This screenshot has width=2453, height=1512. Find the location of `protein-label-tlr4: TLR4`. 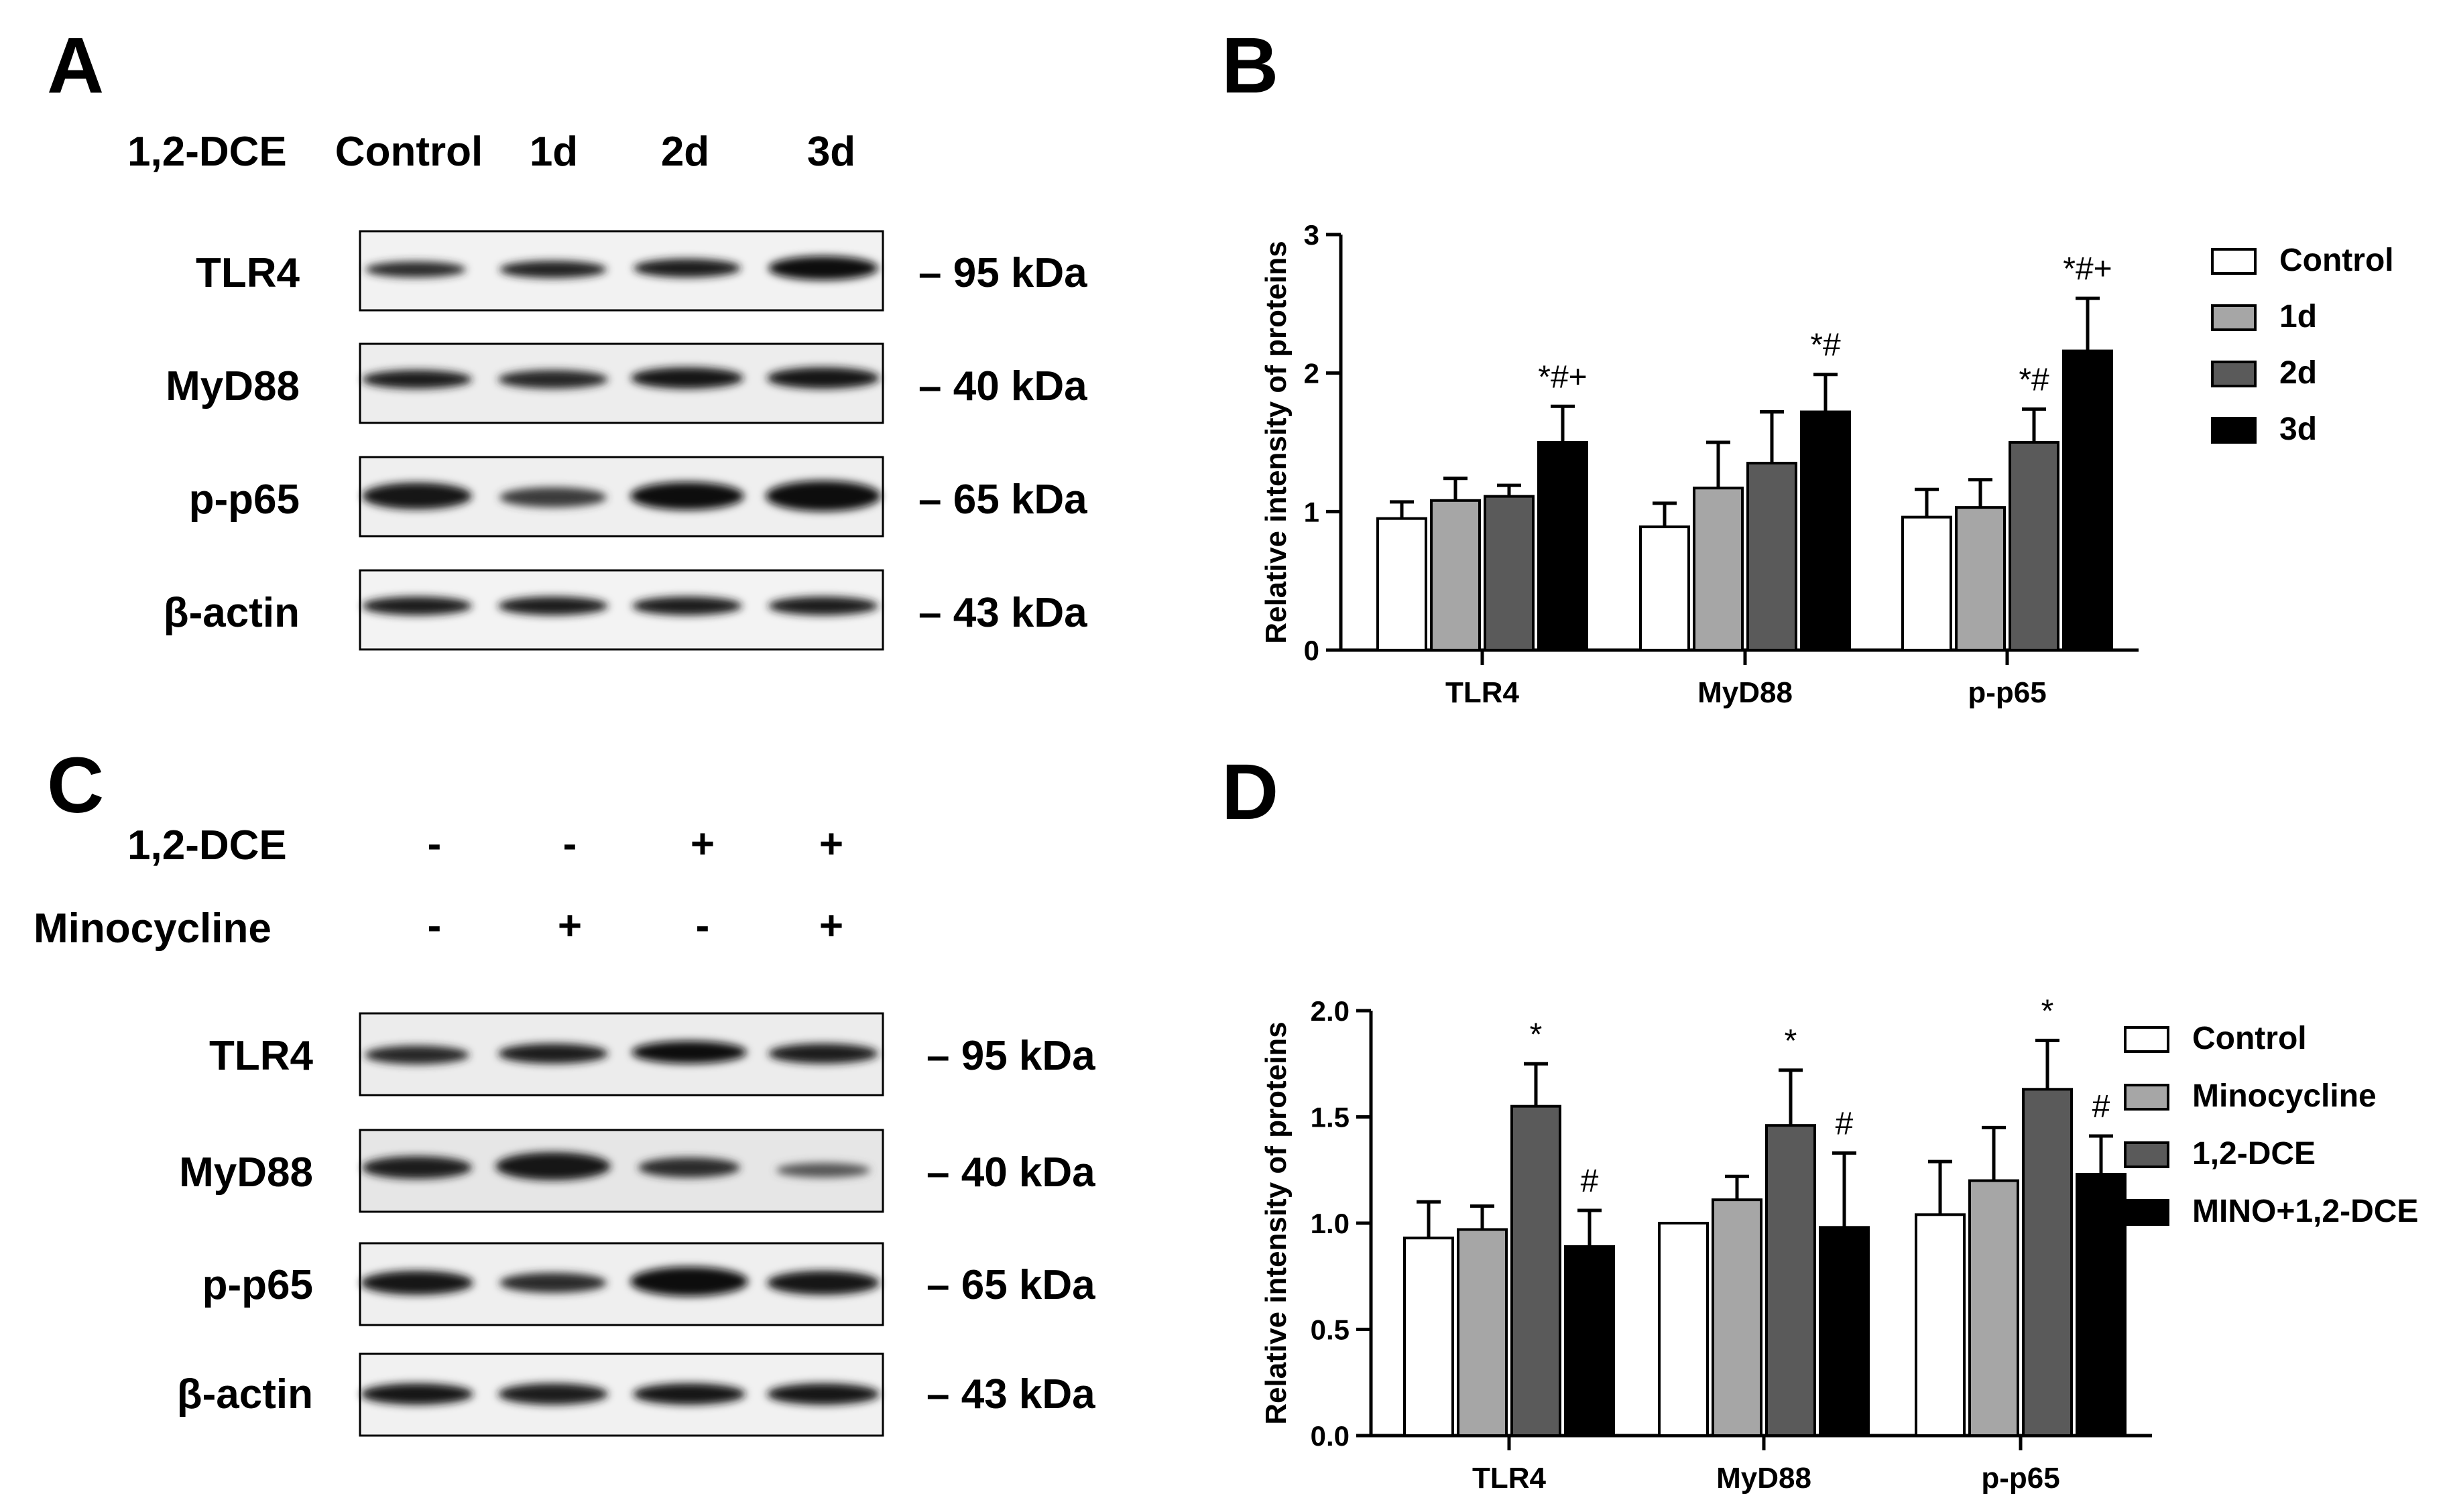

protein-label-tlr4: TLR4 is located at coordinates (248, 273).